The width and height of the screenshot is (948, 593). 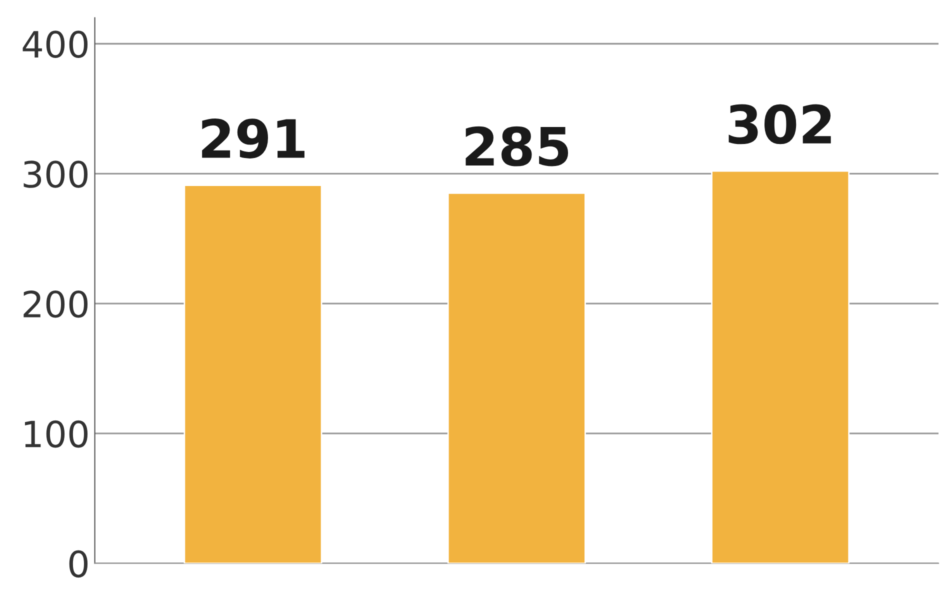 I want to click on y-tick-label: 100, so click(x=56, y=434).